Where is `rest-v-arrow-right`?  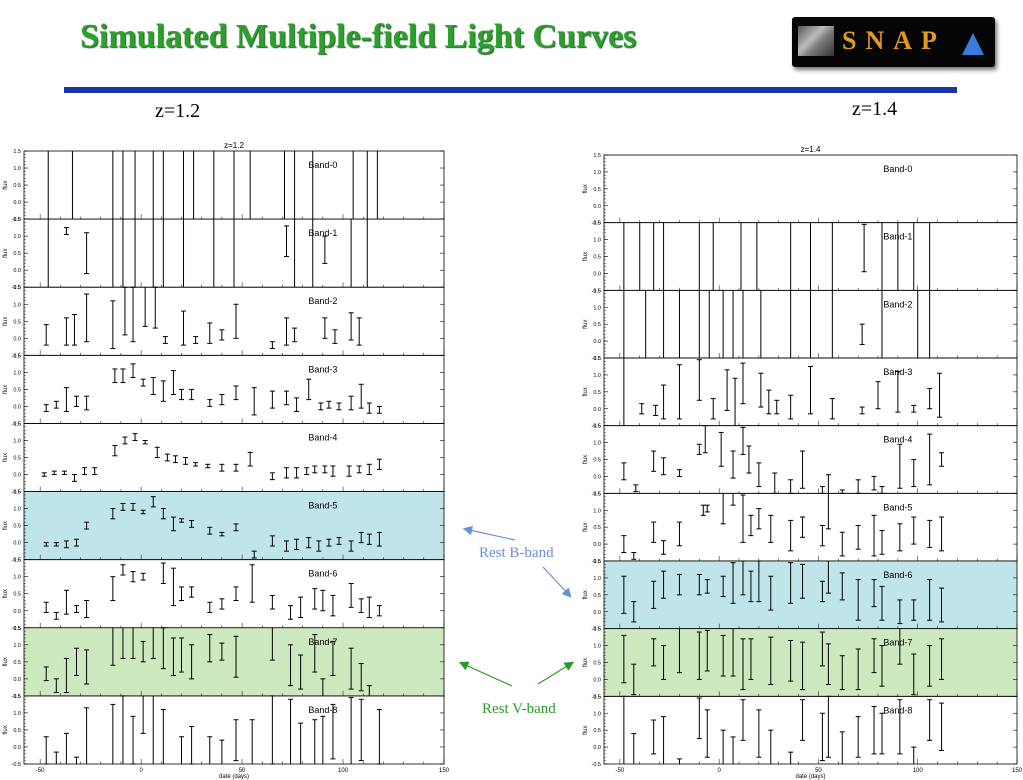 rest-v-arrow-right is located at coordinates (556, 673).